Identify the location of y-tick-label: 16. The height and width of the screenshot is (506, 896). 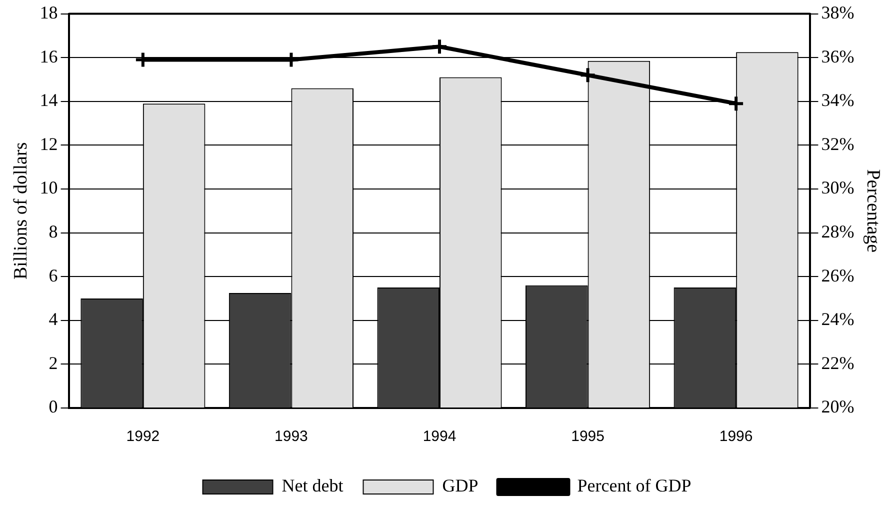
(49, 56).